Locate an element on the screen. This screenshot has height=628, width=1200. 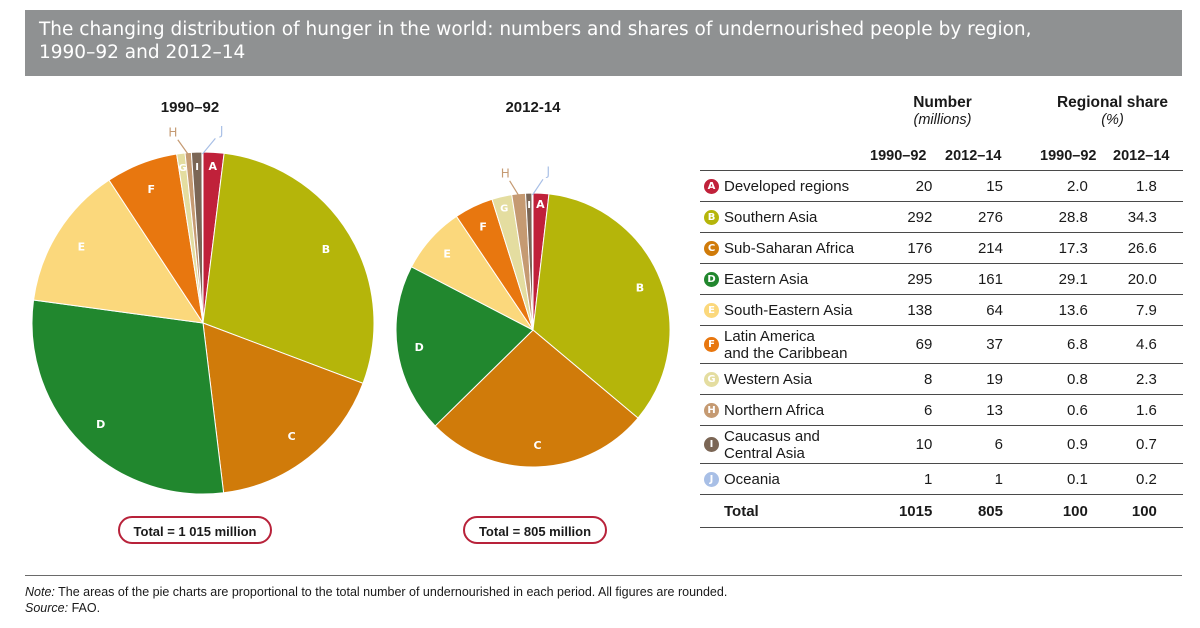
leader-line-H is located at coordinates (183, 147).